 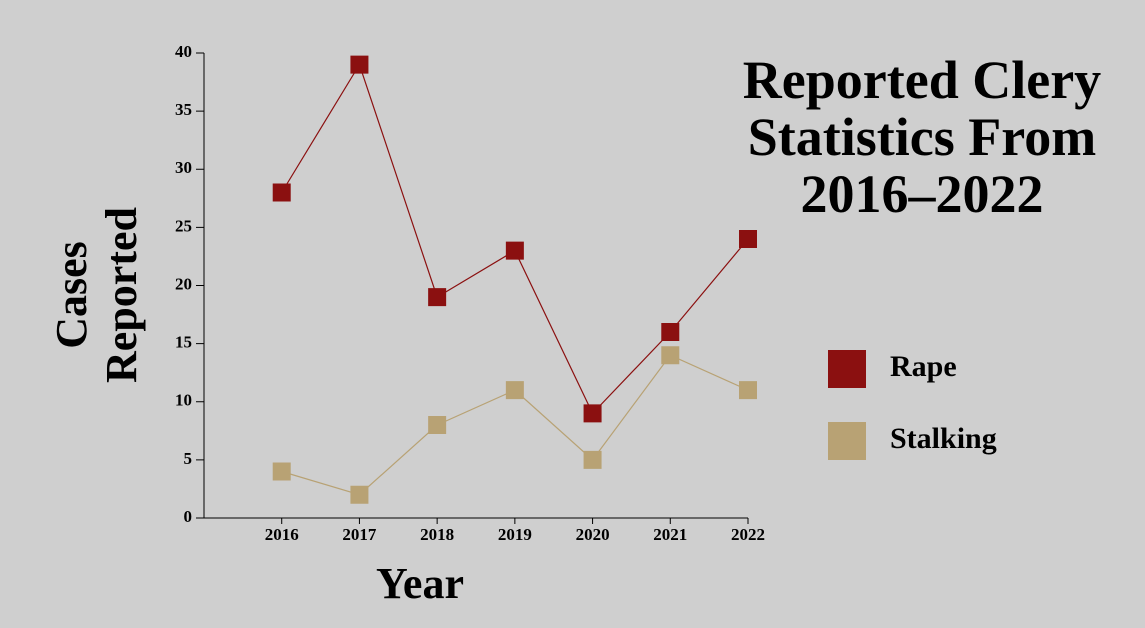 I want to click on y-tick-label: 20, so click(x=183, y=283).